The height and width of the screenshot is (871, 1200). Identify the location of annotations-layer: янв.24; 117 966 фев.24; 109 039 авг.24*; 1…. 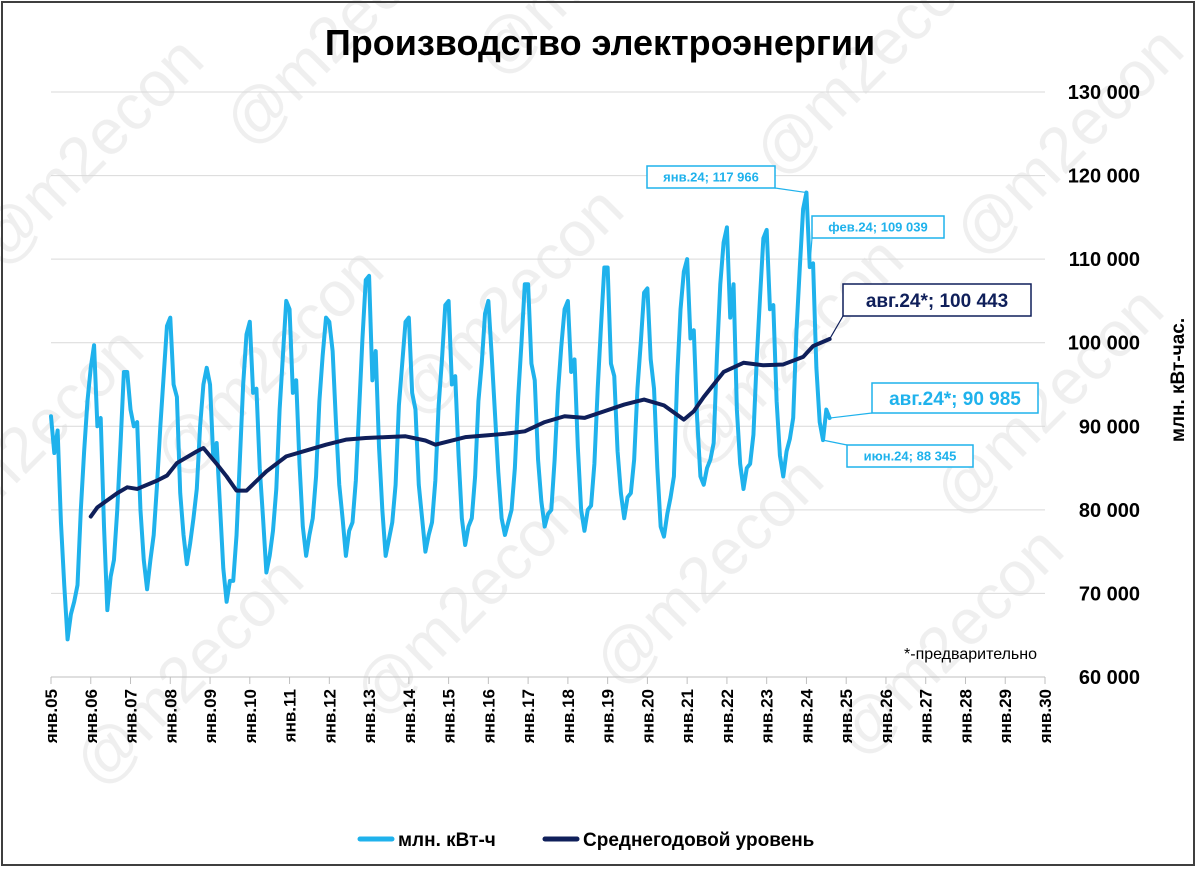
(842, 316).